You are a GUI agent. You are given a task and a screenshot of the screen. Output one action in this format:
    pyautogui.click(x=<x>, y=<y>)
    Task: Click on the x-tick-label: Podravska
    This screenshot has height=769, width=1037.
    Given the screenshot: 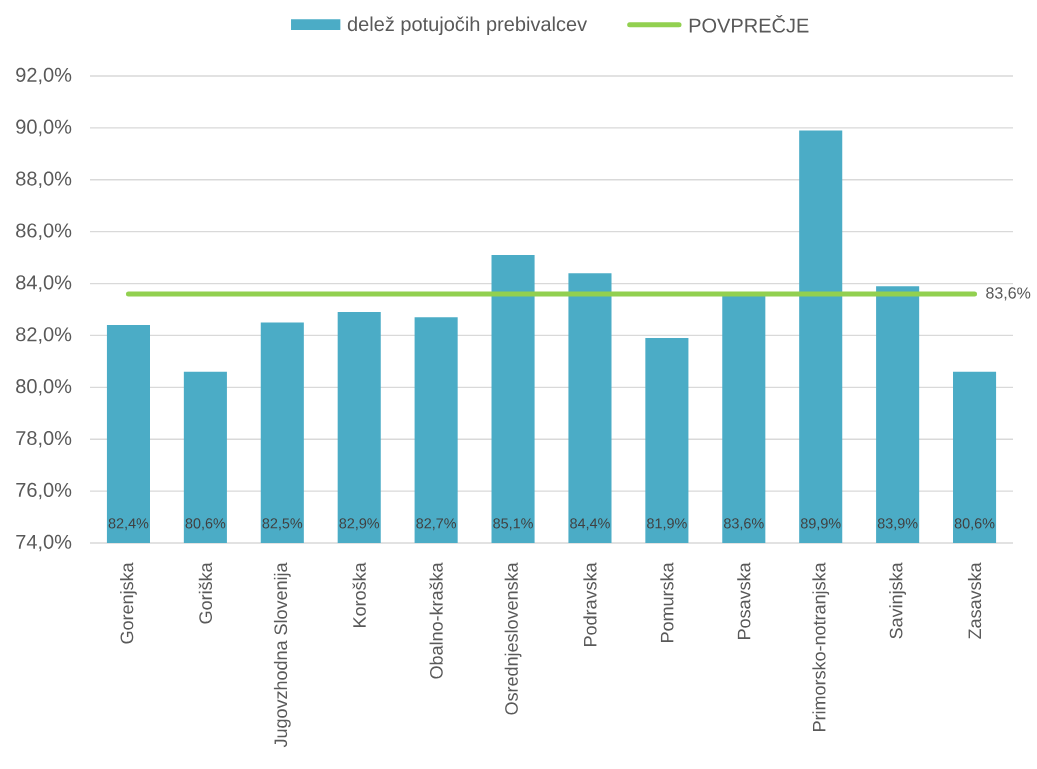 What is the action you would take?
    pyautogui.click(x=590, y=604)
    